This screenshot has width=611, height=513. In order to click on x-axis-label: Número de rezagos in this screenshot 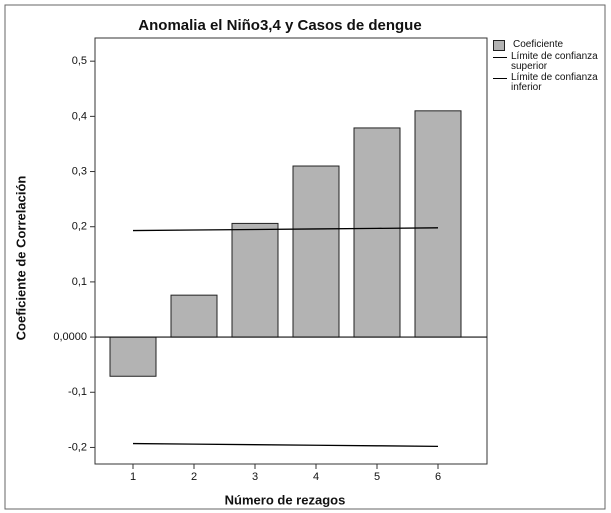, I will do `click(285, 499)`.